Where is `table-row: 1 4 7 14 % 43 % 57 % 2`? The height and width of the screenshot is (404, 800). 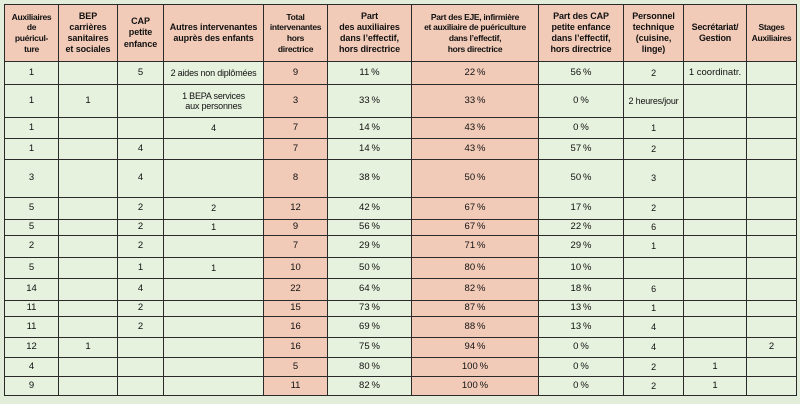
table-row: 1 4 7 14 % 43 % 57 % 2 is located at coordinates (400, 149).